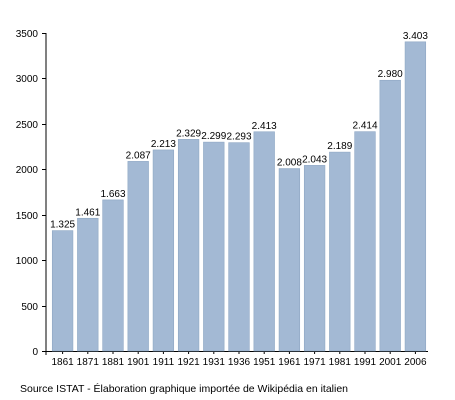 Image resolution: width=455 pixels, height=400 pixels. Describe the element at coordinates (29, 307) in the screenshot. I see `y-tick-label: 500` at that location.